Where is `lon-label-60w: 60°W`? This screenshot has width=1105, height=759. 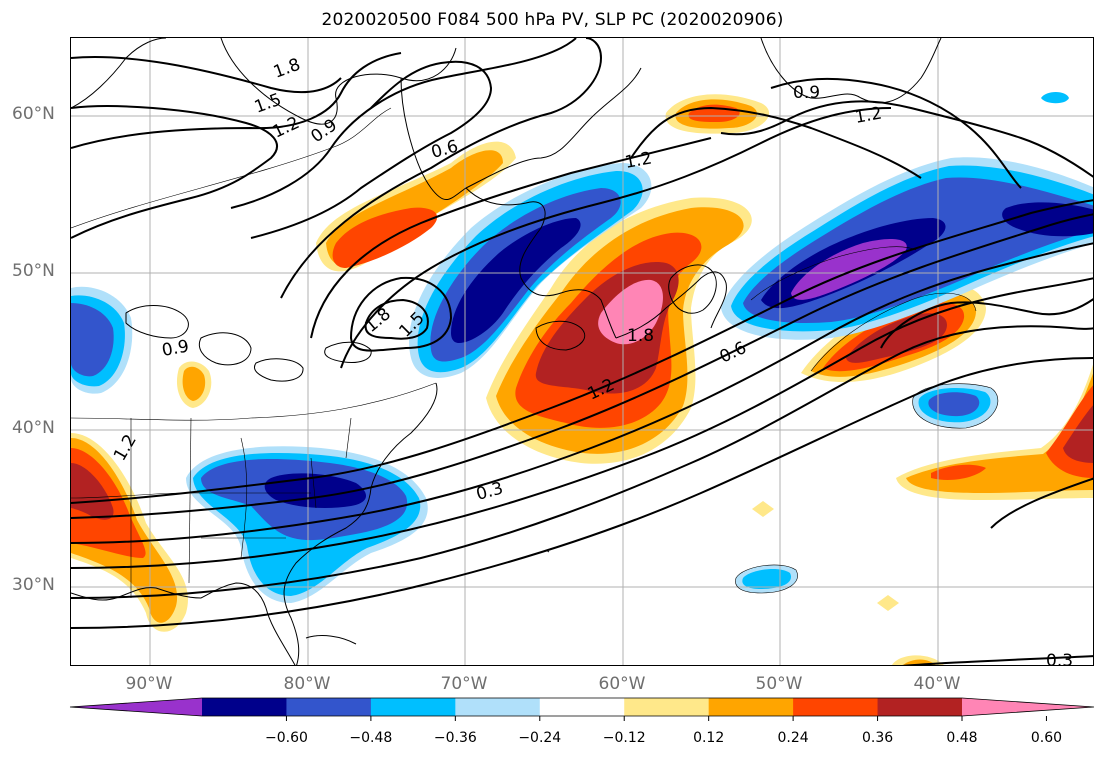
lon-label-60w: 60°W is located at coordinates (622, 684).